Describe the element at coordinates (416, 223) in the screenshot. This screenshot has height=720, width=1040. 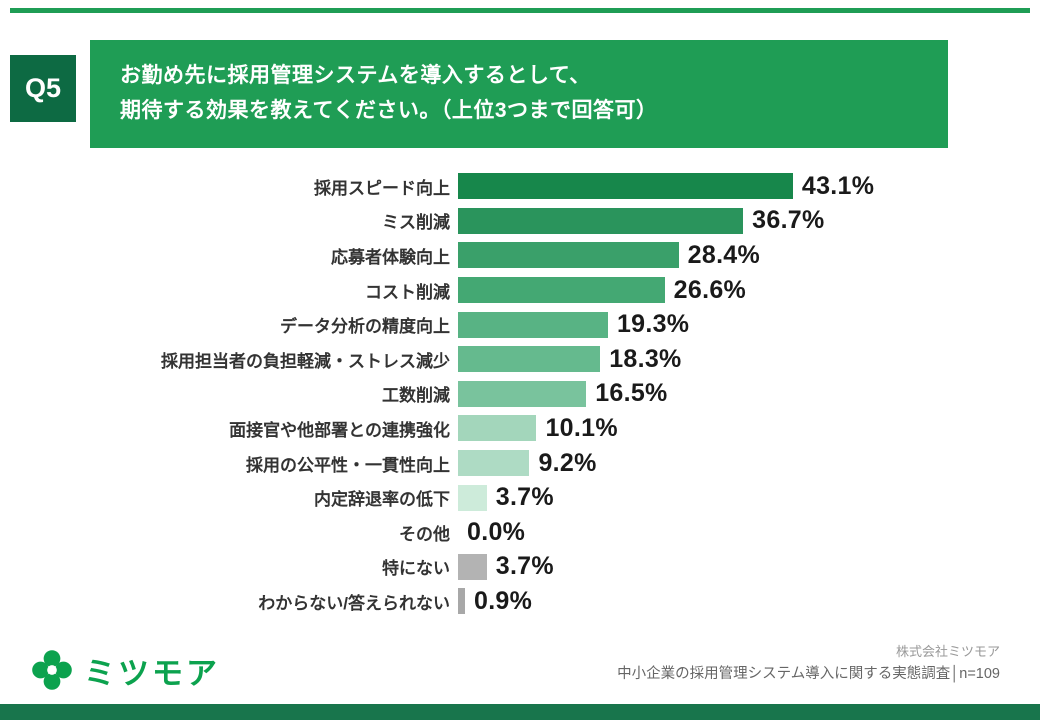
I see `category-label: ミス削減` at that location.